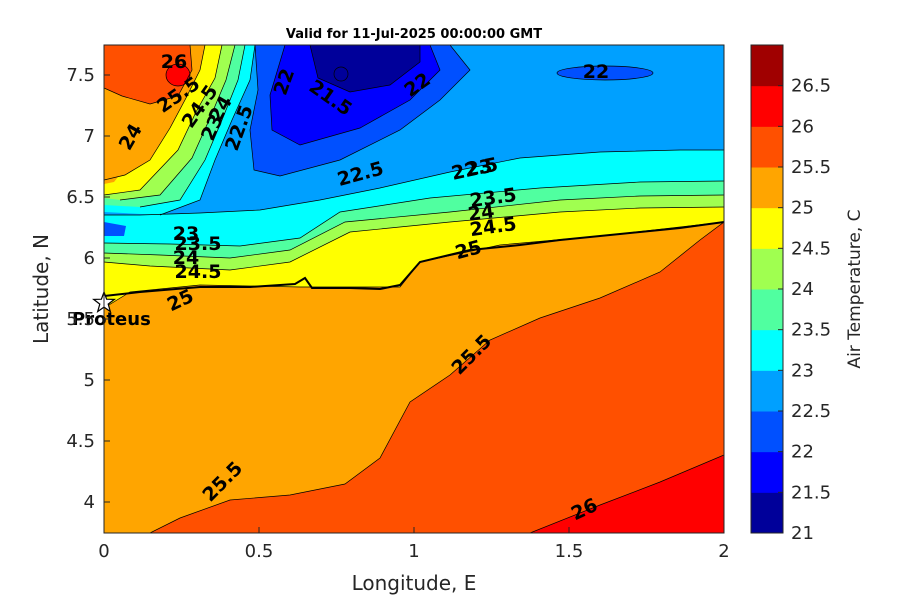 The height and width of the screenshot is (604, 900). Describe the element at coordinates (414, 583) in the screenshot. I see `x-axis-label: Longitude, E` at that location.